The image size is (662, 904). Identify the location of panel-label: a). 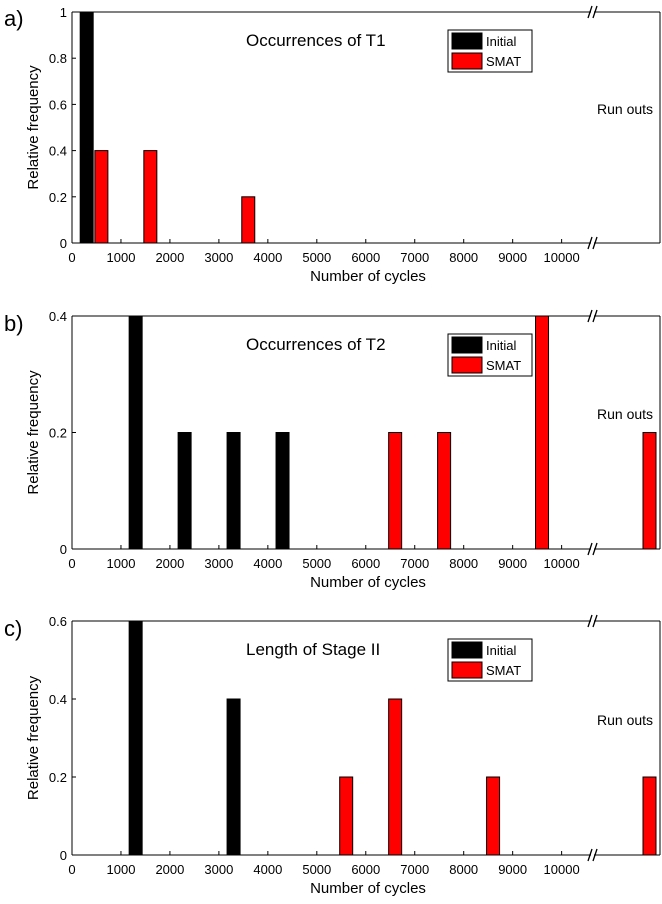
(14, 18).